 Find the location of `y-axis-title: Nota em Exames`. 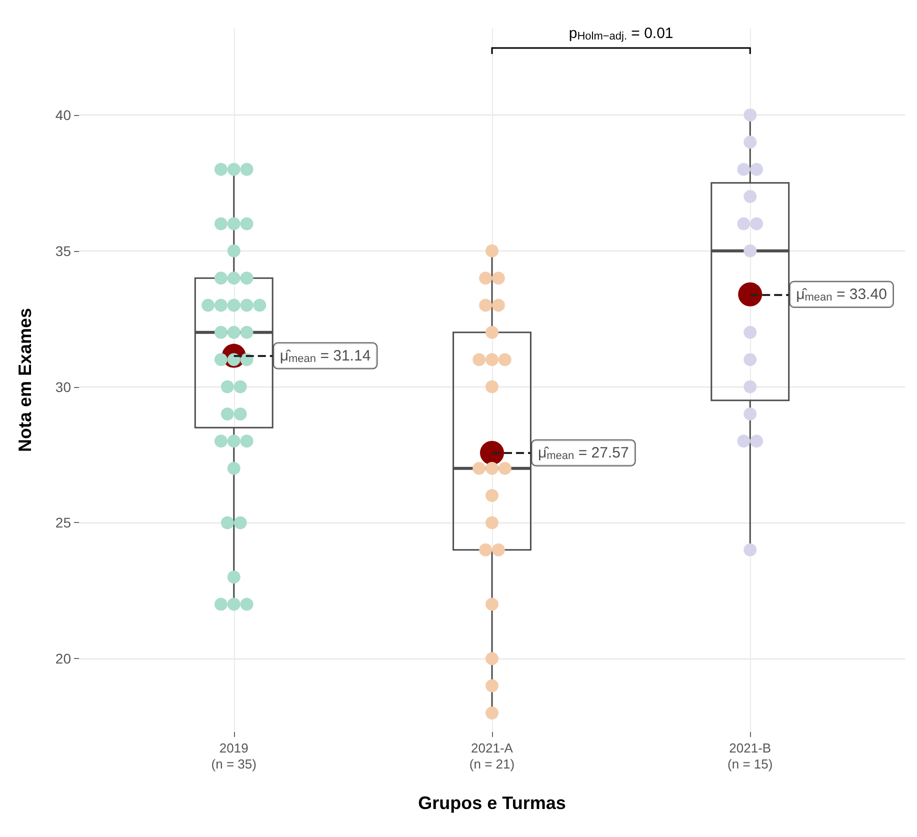

y-axis-title: Nota em Exames is located at coordinates (25, 380).